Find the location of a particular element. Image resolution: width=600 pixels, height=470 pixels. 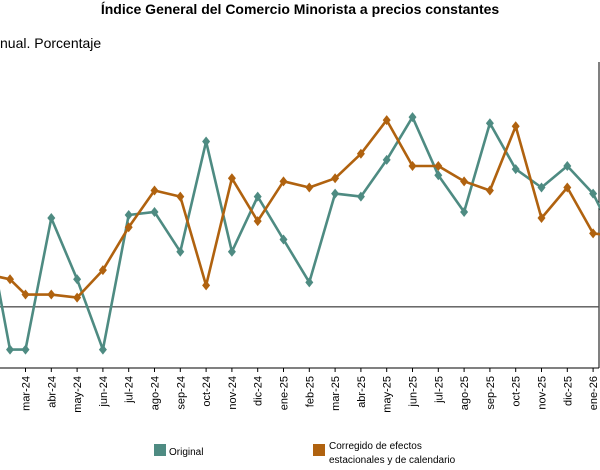

x-tick-label: mar-24 is located at coordinates (27, 393).